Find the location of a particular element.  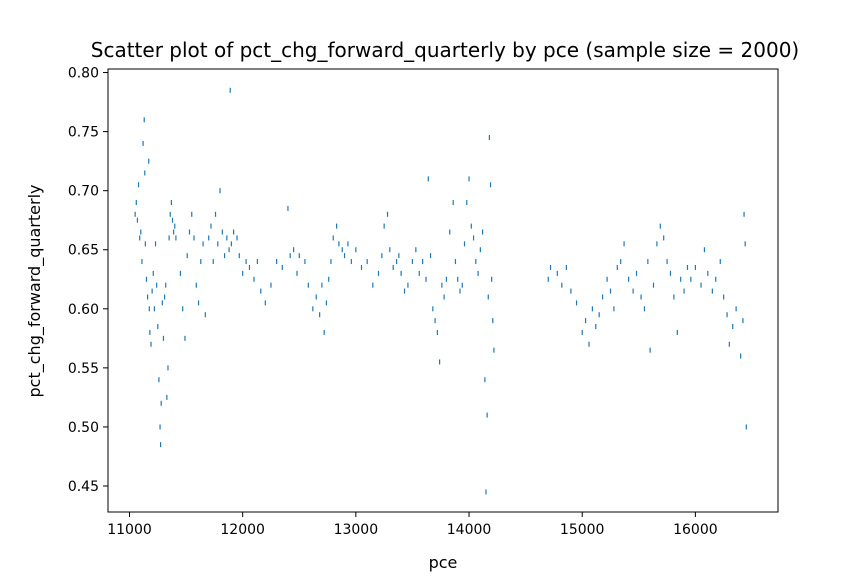

y-tick-label: 0.70 is located at coordinates (83, 192).